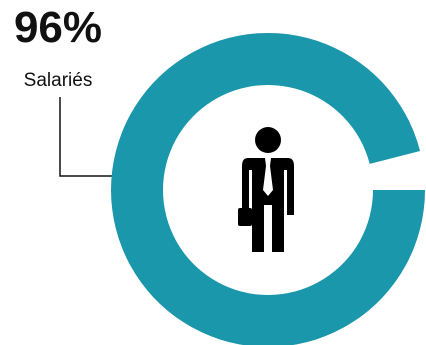 The width and height of the screenshot is (426, 345). I want to click on person-icon, so click(266, 189).